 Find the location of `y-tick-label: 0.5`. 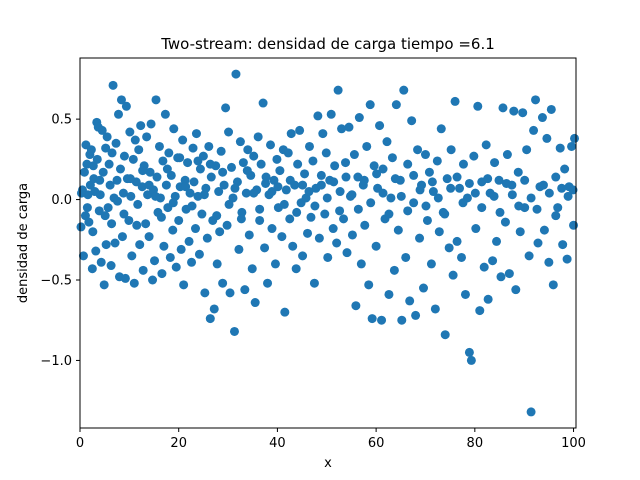

y-tick-label: 0.5 is located at coordinates (61, 120).